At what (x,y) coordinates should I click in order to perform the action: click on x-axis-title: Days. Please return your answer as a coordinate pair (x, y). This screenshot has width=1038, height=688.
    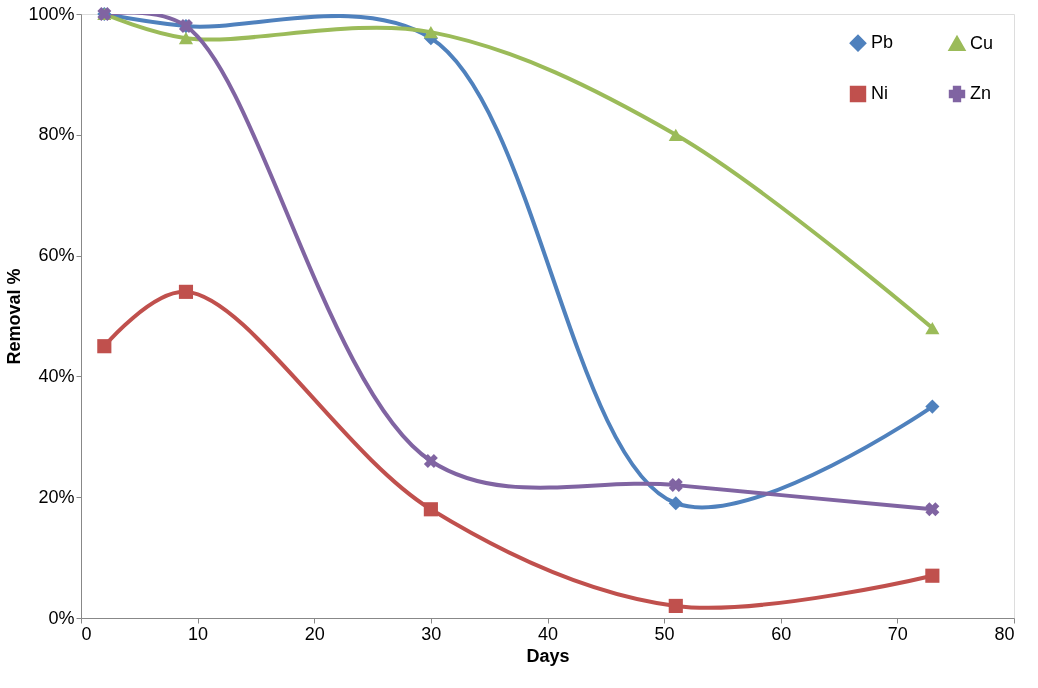
    Looking at the image, I should click on (548, 655).